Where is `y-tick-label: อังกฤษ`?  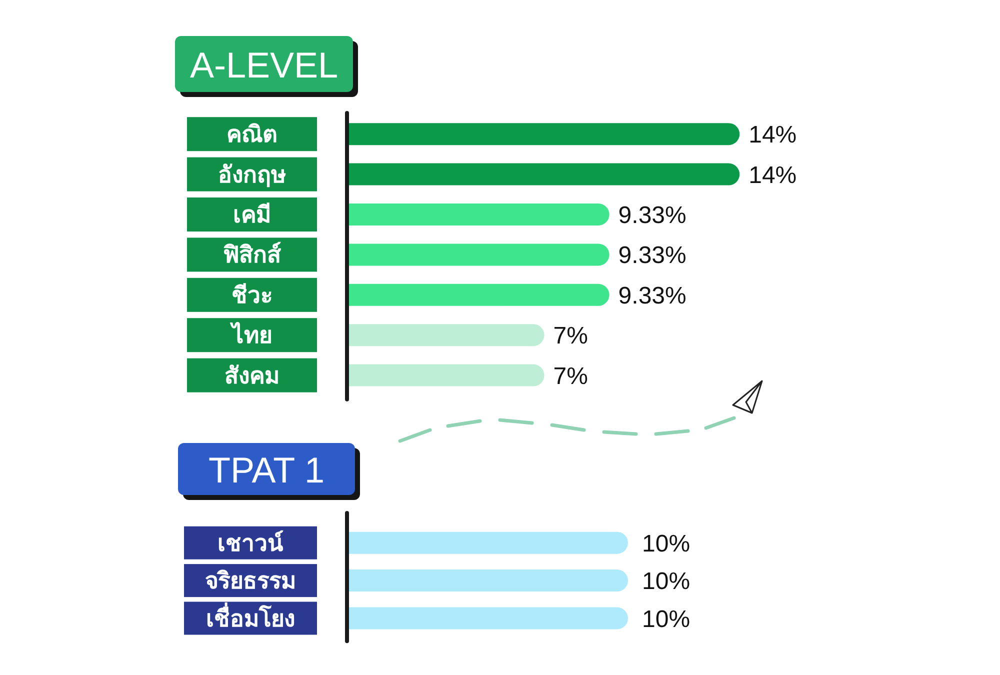
y-tick-label: อังกฤษ is located at coordinates (252, 174).